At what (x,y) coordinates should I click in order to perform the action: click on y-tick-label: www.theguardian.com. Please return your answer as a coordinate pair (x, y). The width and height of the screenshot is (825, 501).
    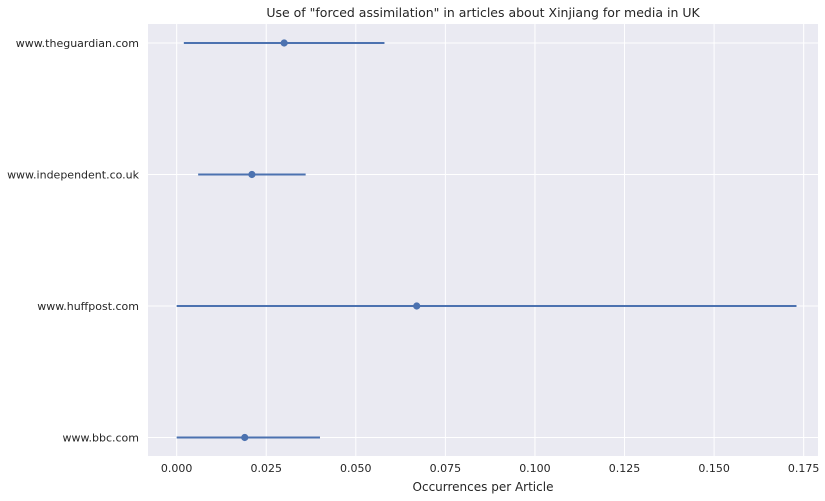
    Looking at the image, I should click on (77, 43).